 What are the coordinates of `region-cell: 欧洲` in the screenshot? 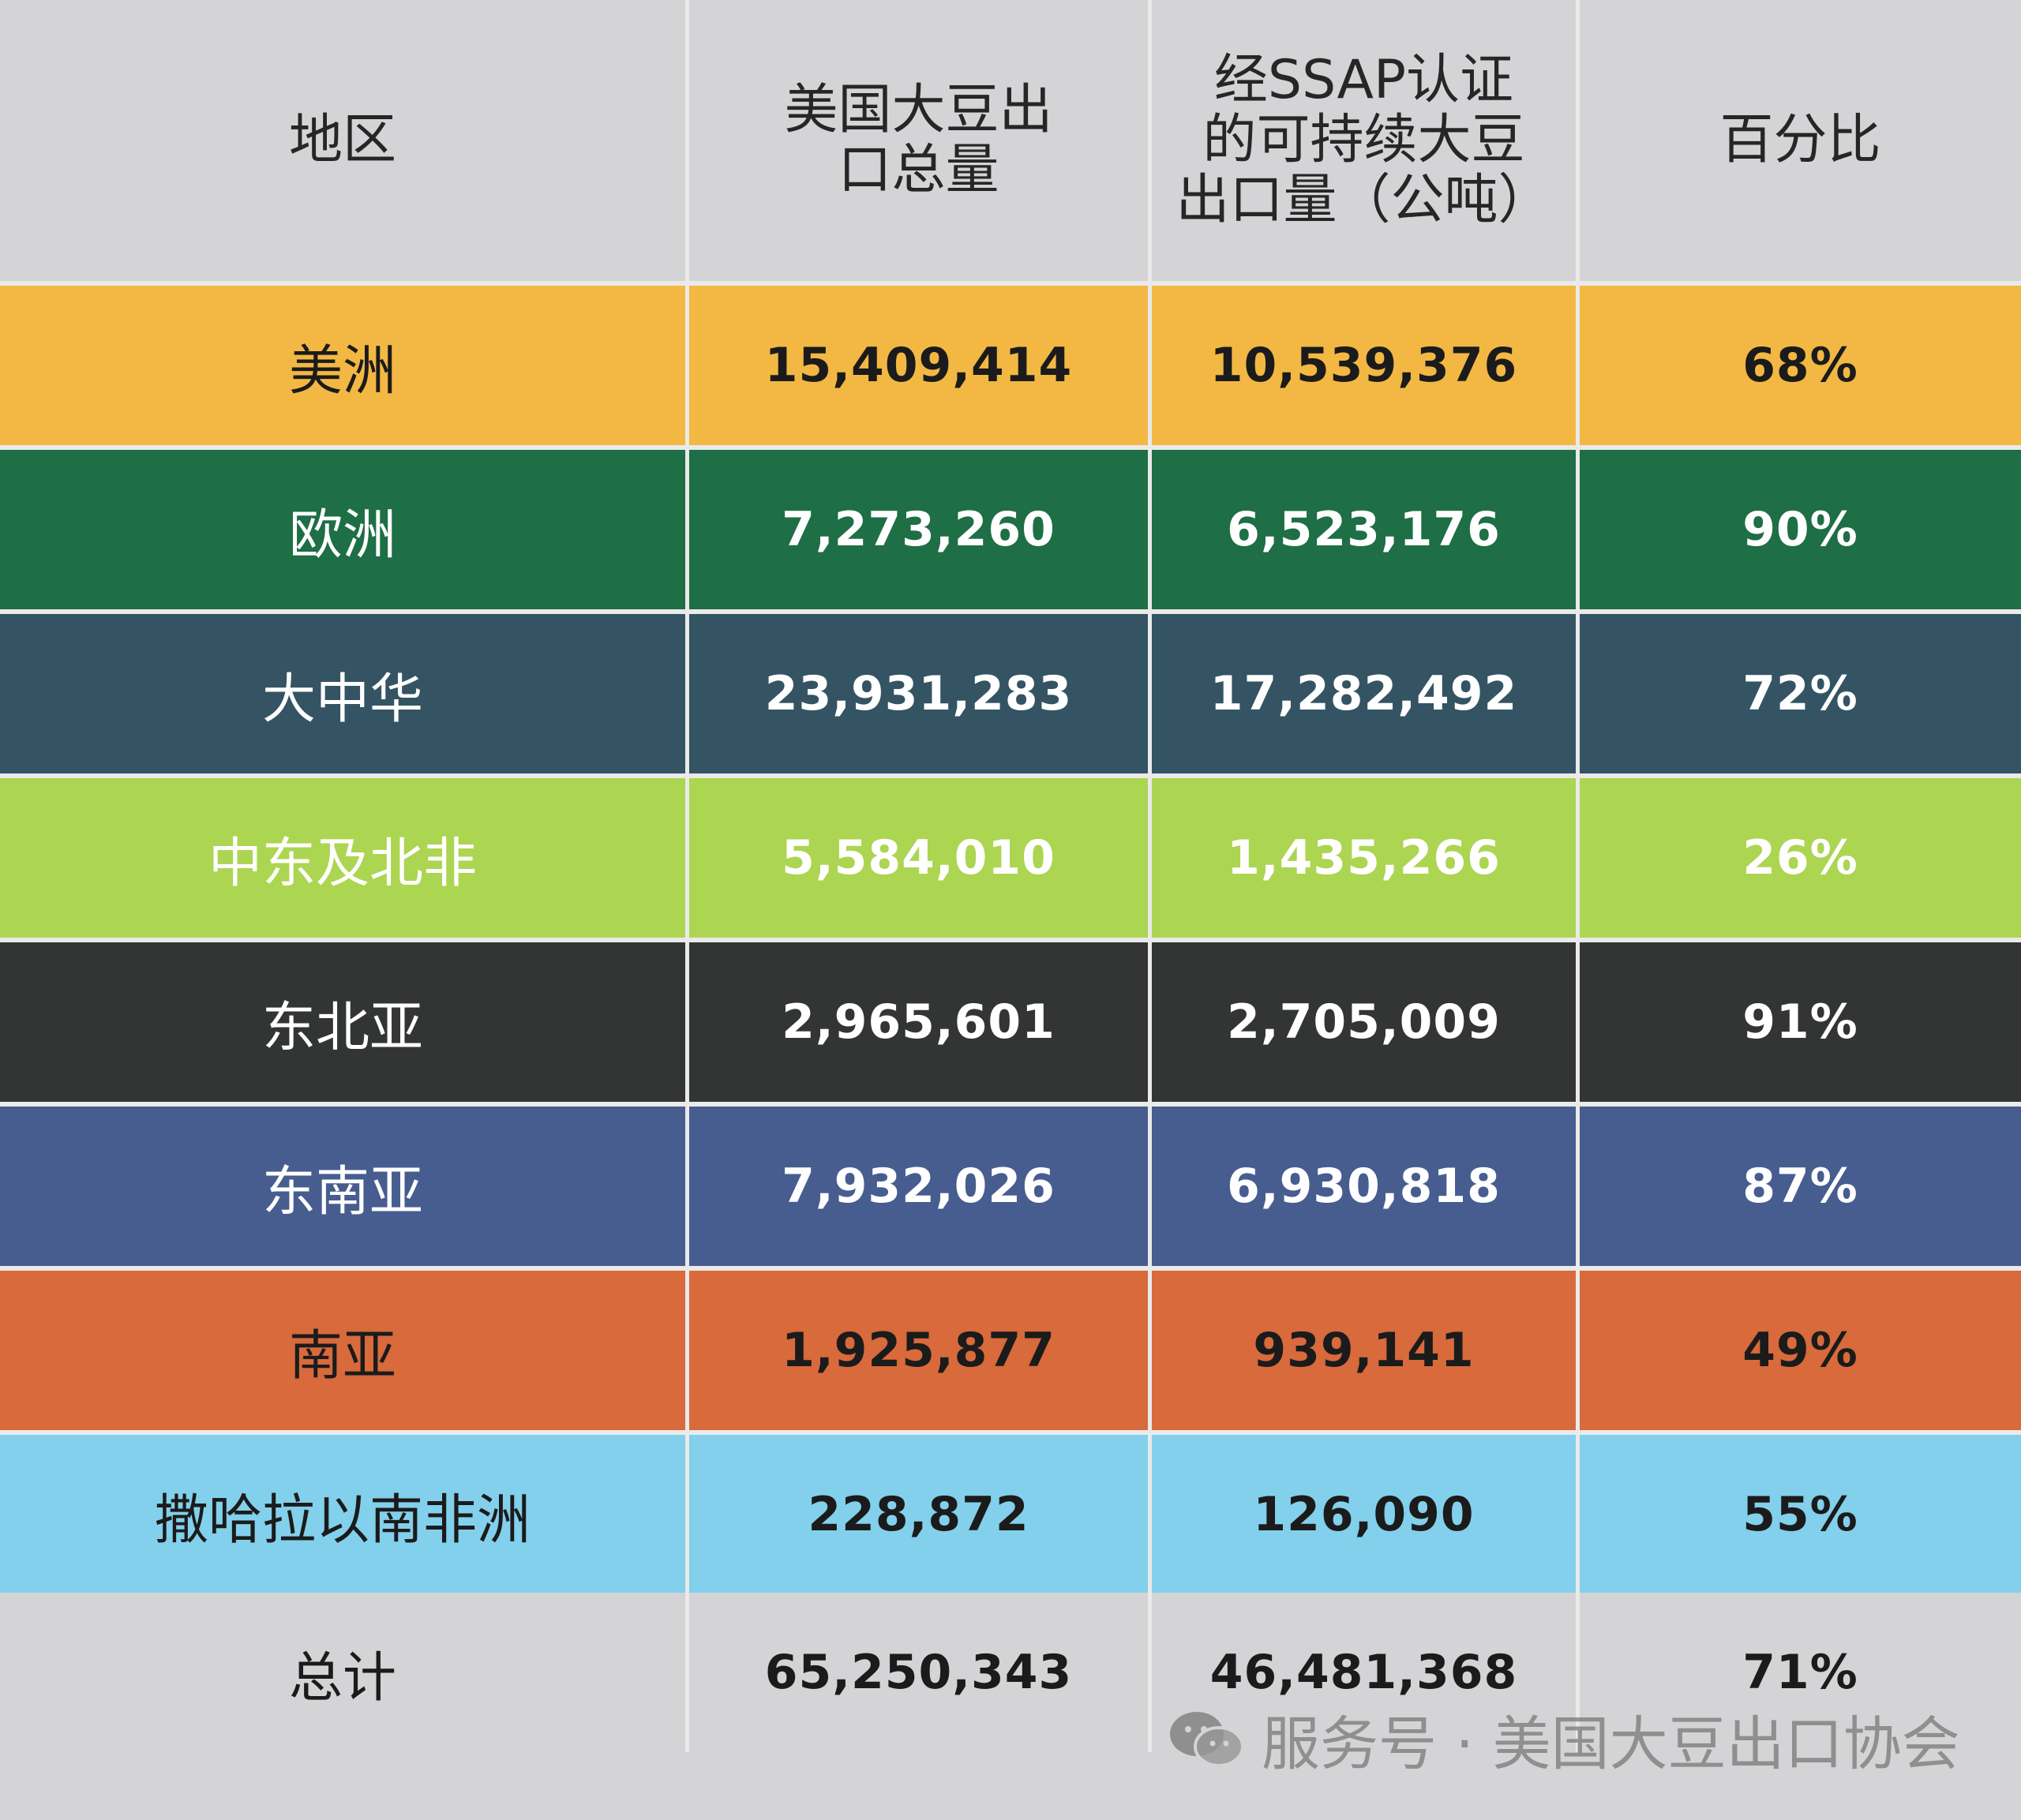 It's located at (342, 535).